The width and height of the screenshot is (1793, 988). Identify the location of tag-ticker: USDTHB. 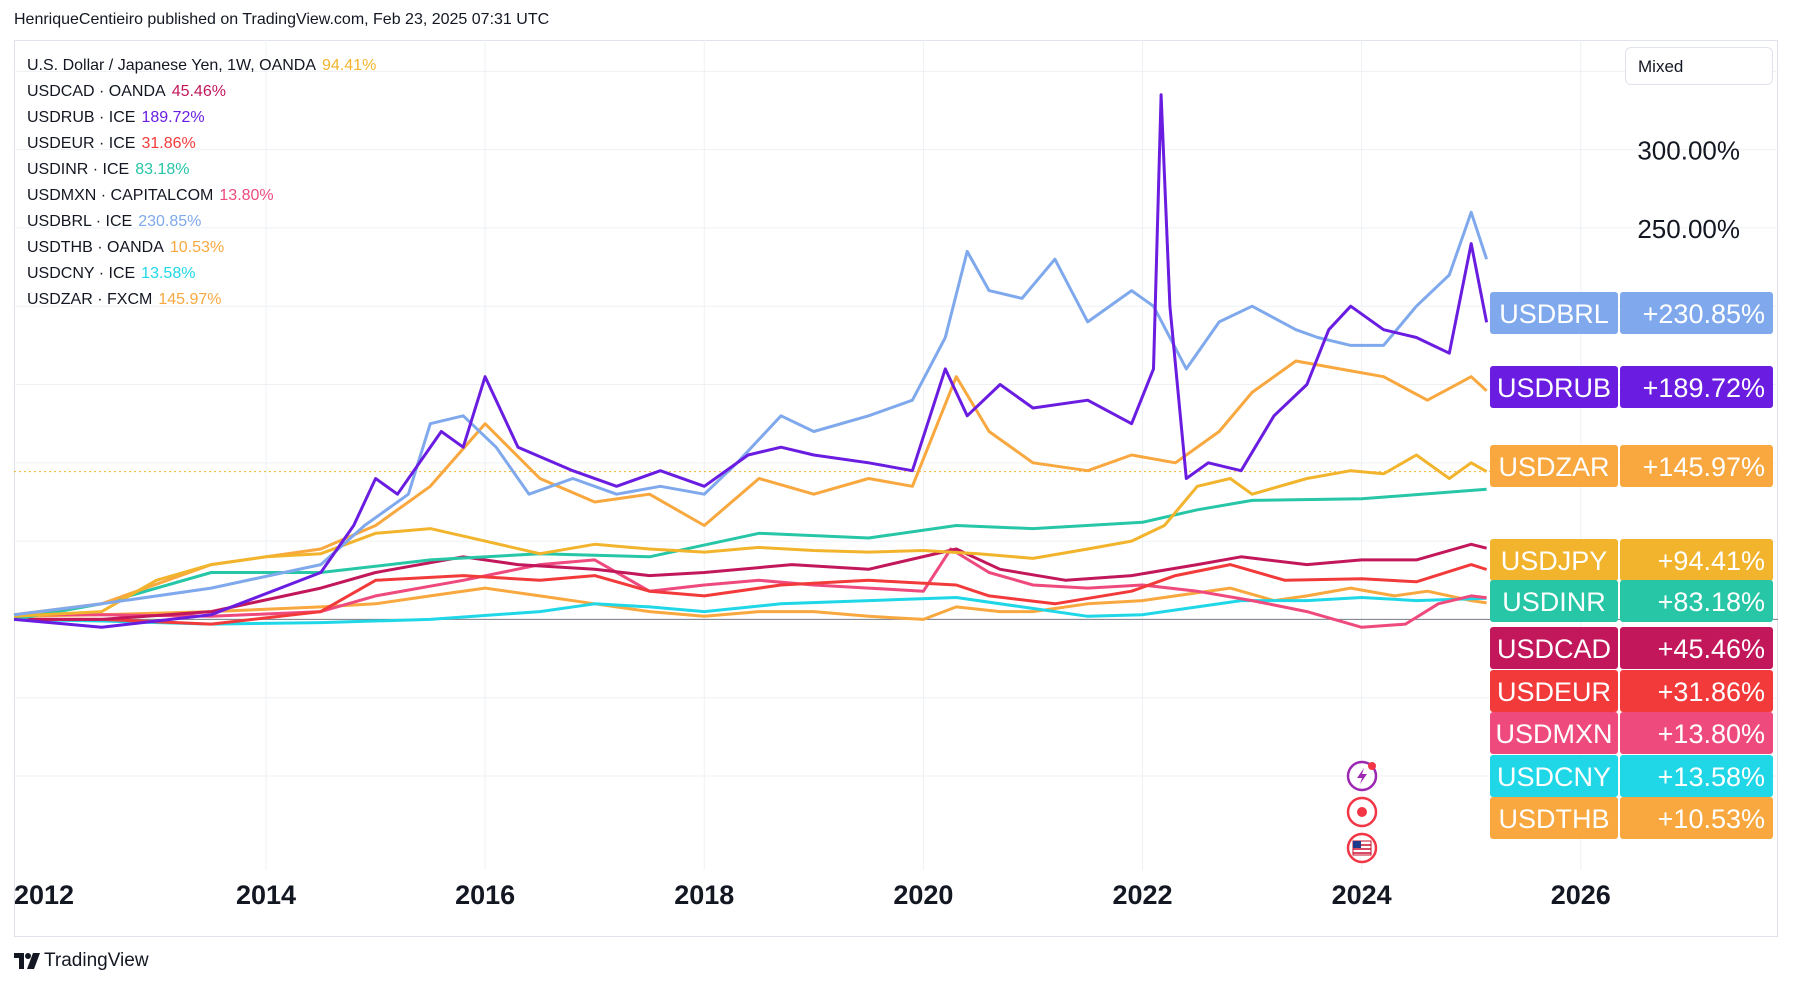
(1553, 819).